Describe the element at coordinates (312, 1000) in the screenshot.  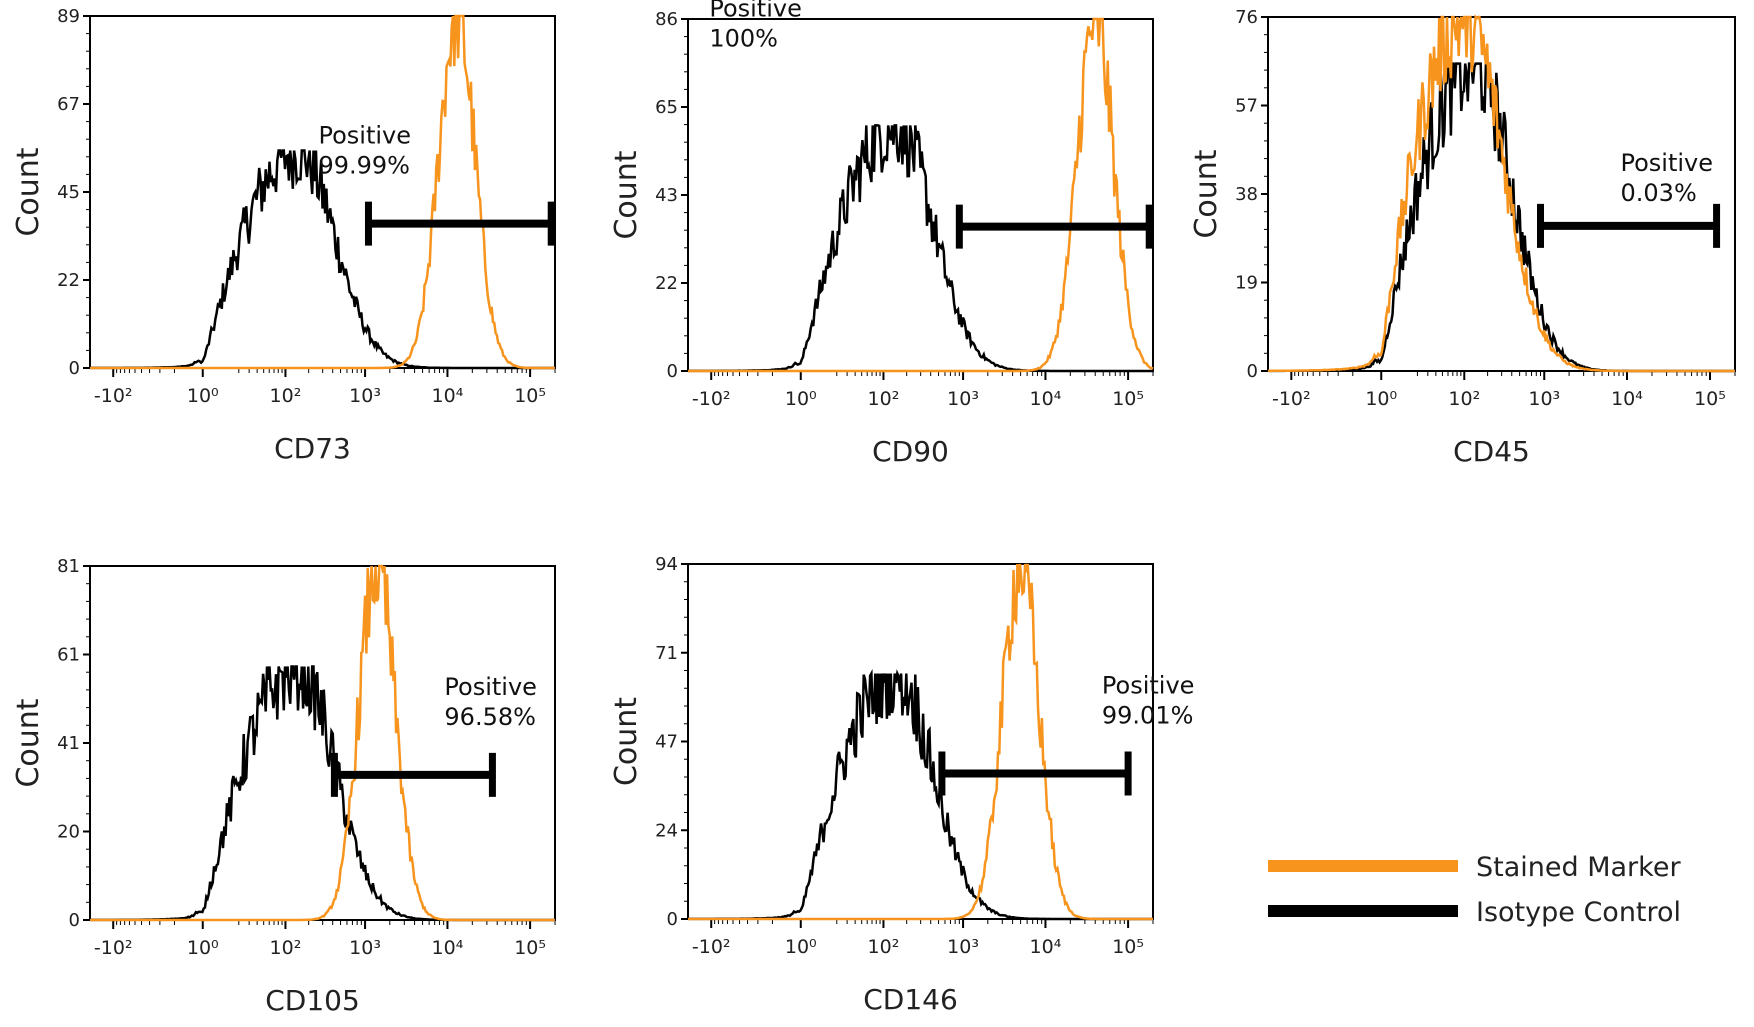
I see `panel-title: CD105` at that location.